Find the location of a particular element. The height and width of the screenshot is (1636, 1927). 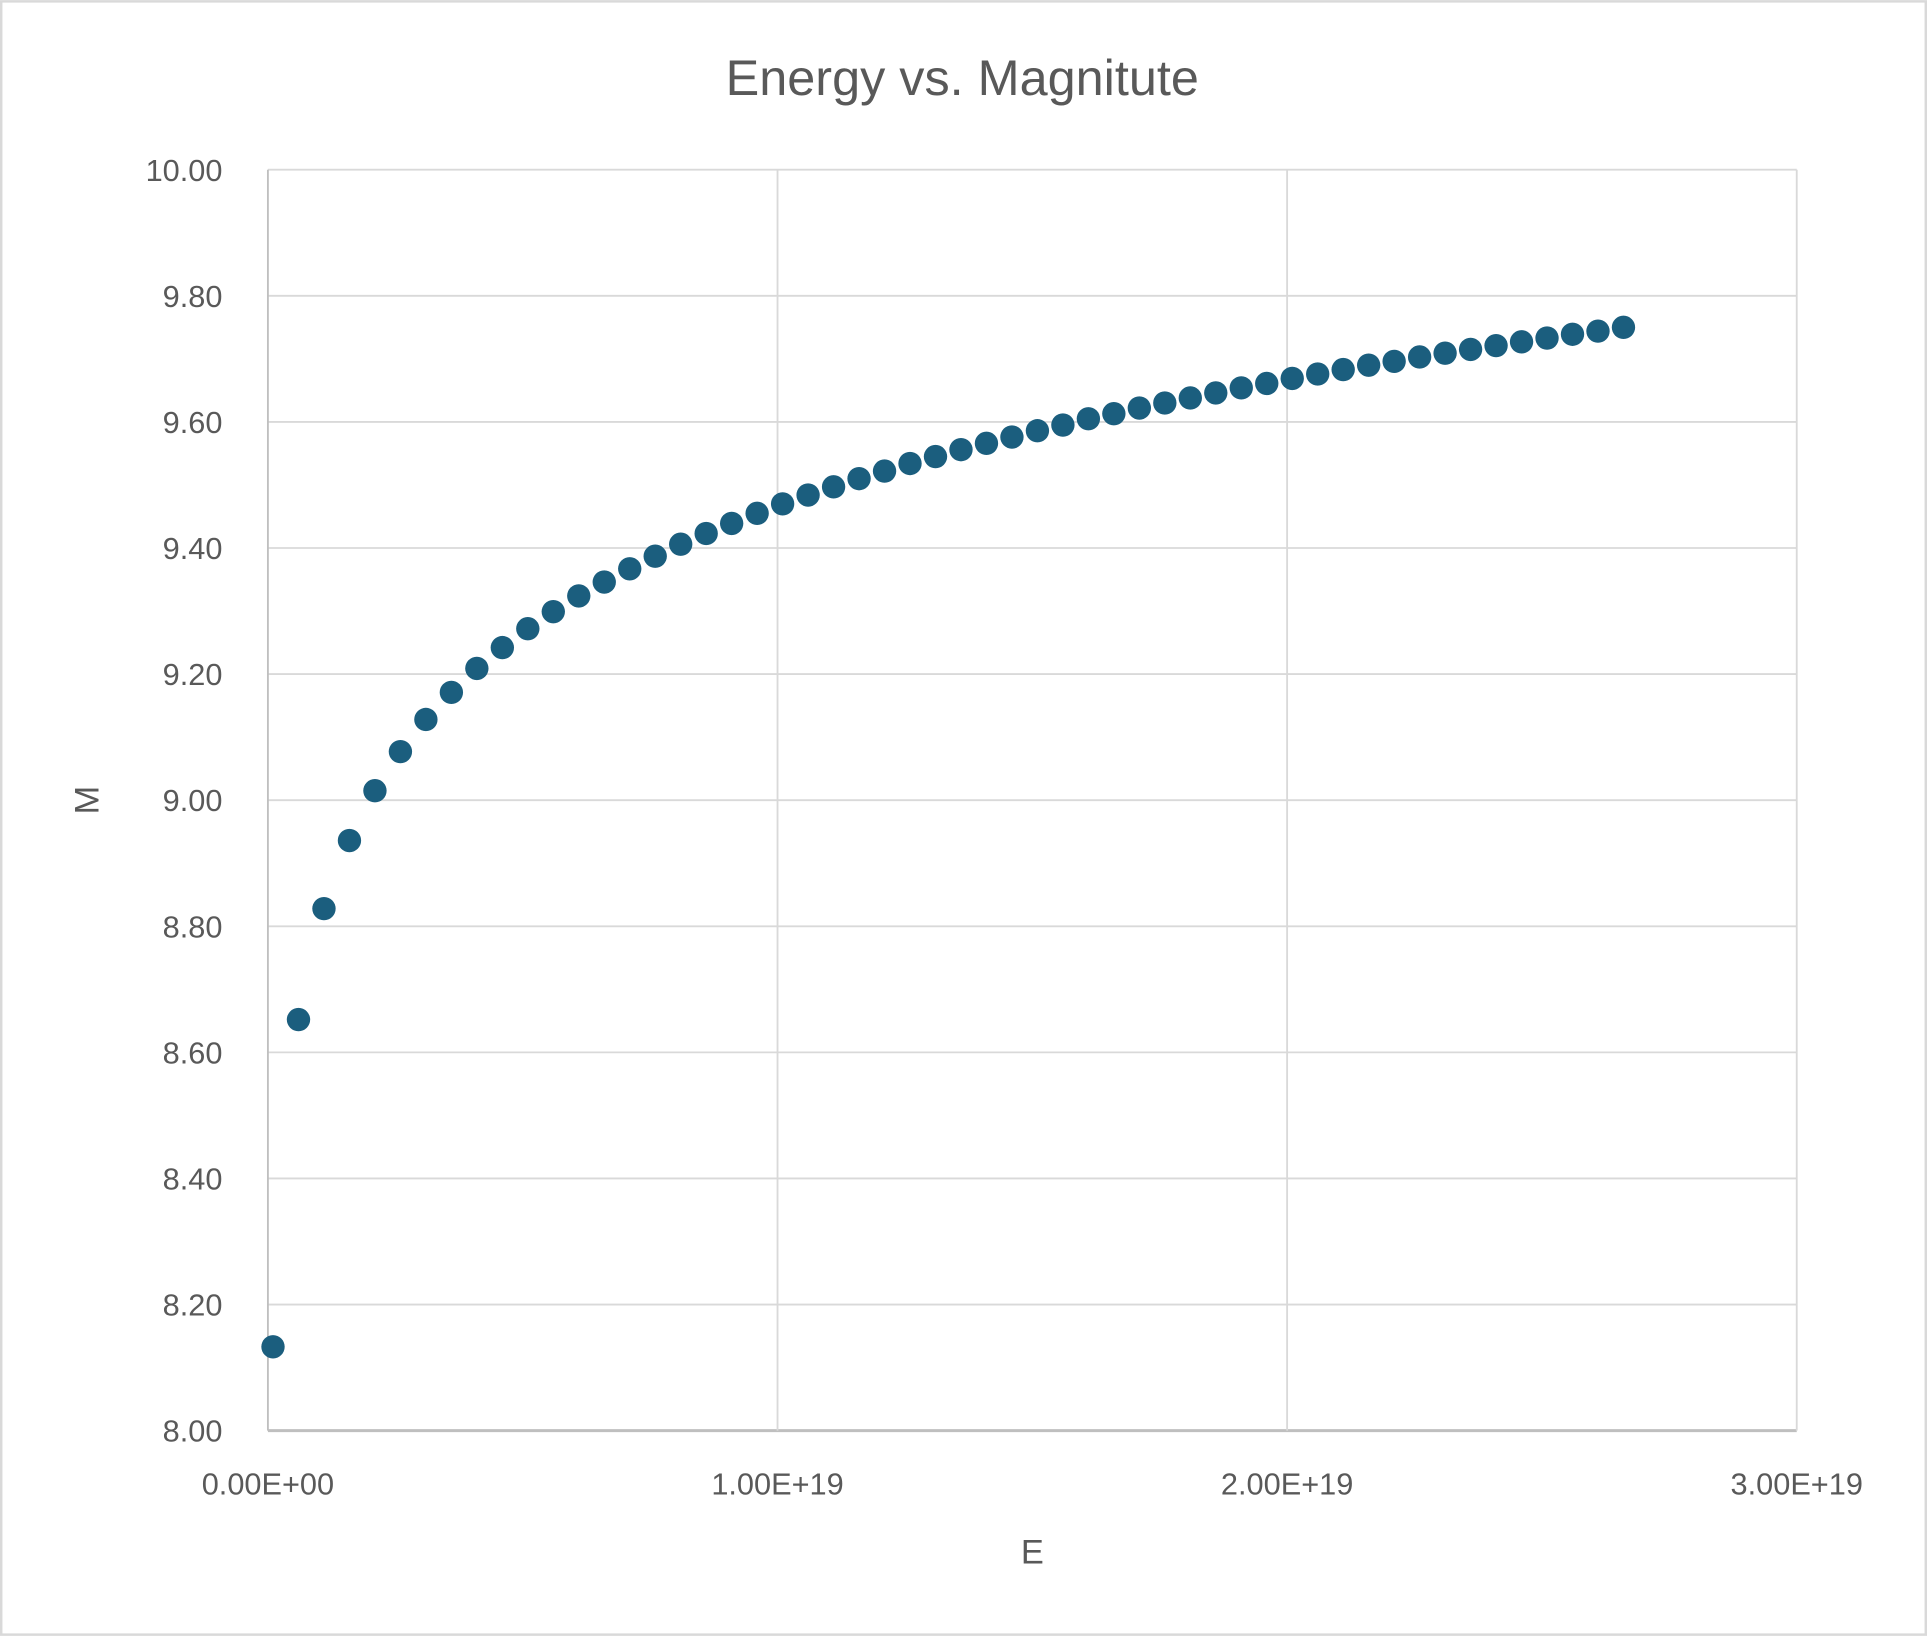

y-axis-title: M is located at coordinates (87, 800).